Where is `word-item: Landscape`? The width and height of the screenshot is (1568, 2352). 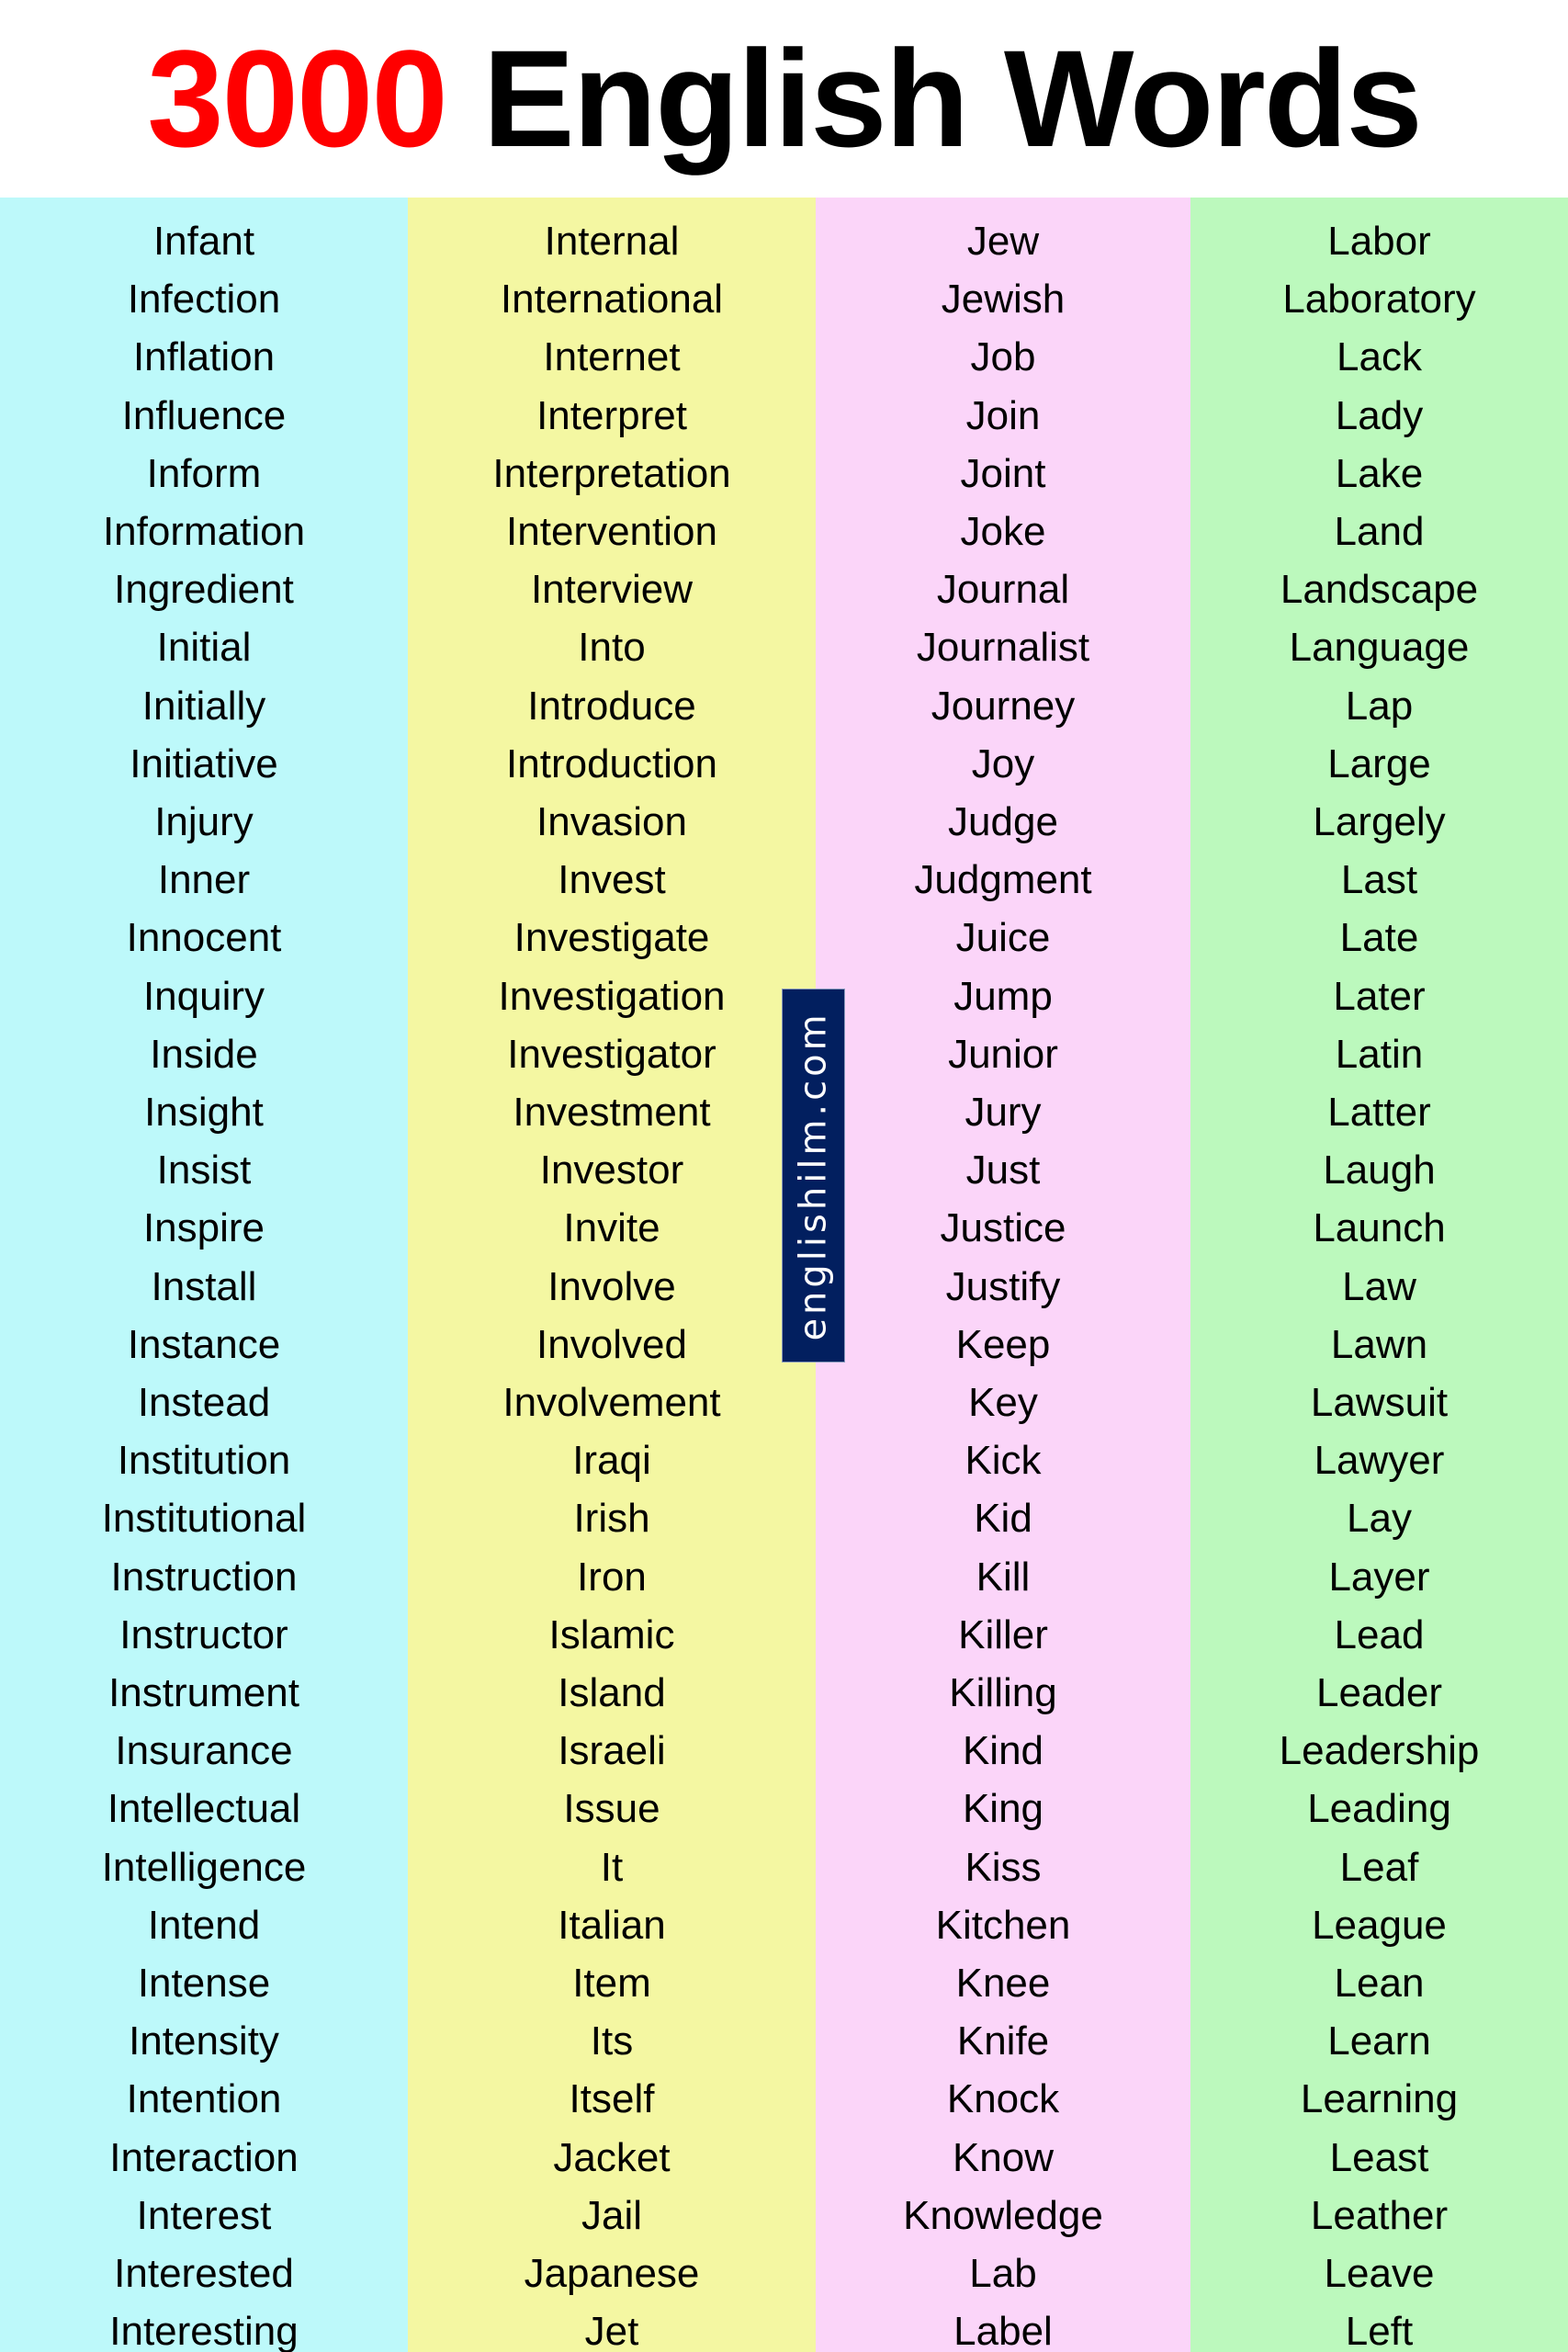 word-item: Landscape is located at coordinates (1379, 590).